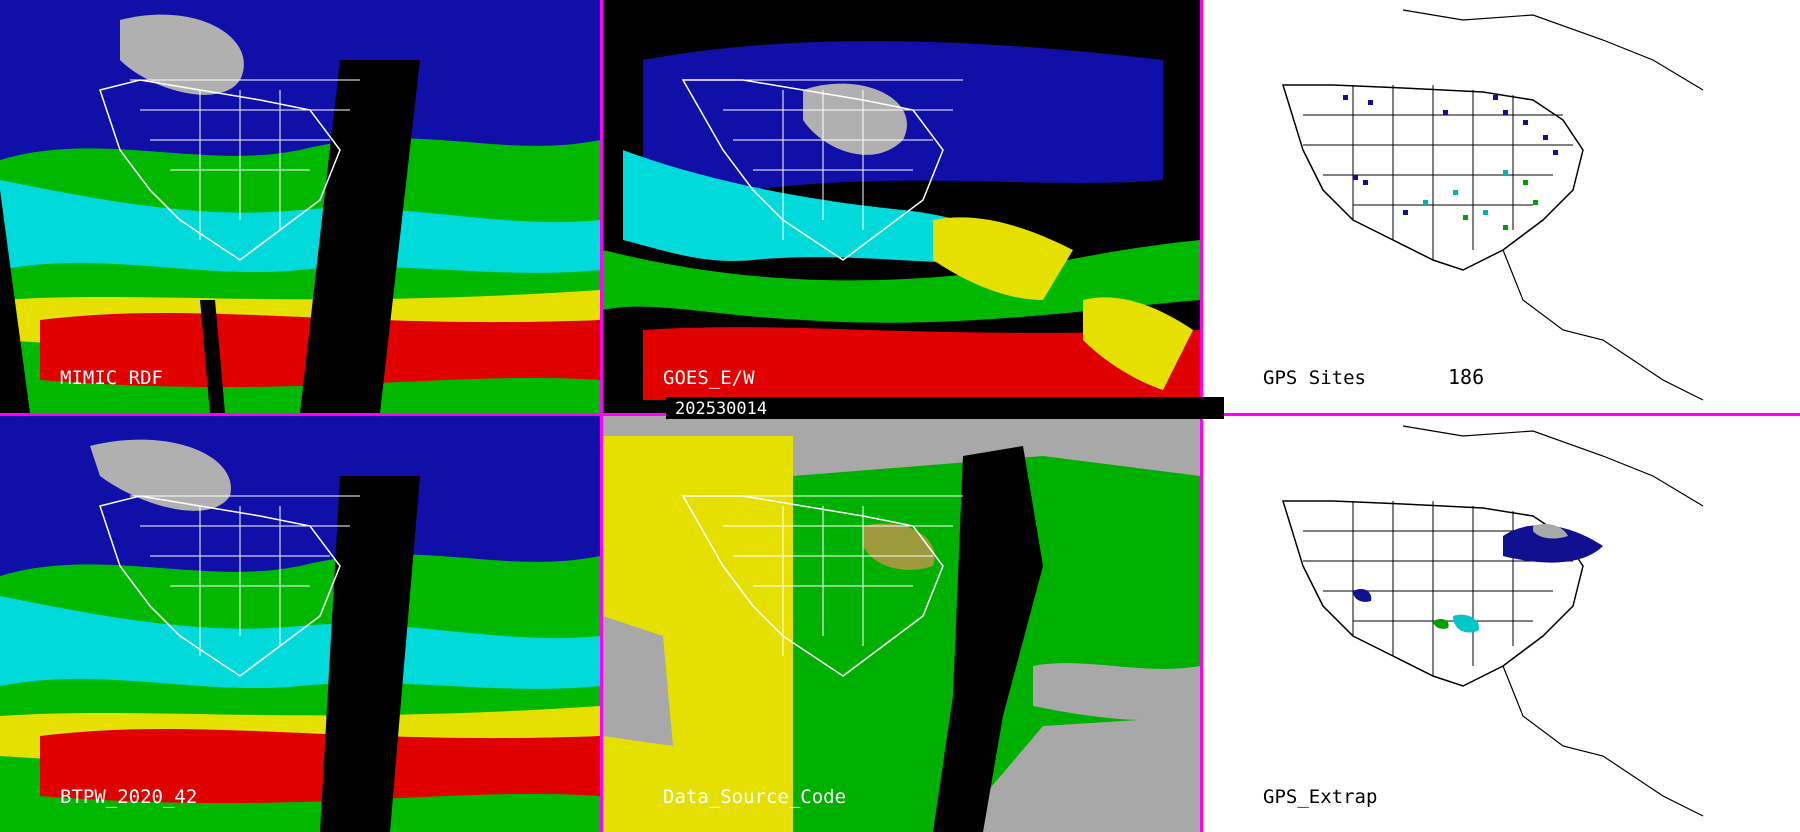 This screenshot has width=1800, height=832. What do you see at coordinates (129, 797) in the screenshot?
I see `panel-label: BTPW_2020_42` at bounding box center [129, 797].